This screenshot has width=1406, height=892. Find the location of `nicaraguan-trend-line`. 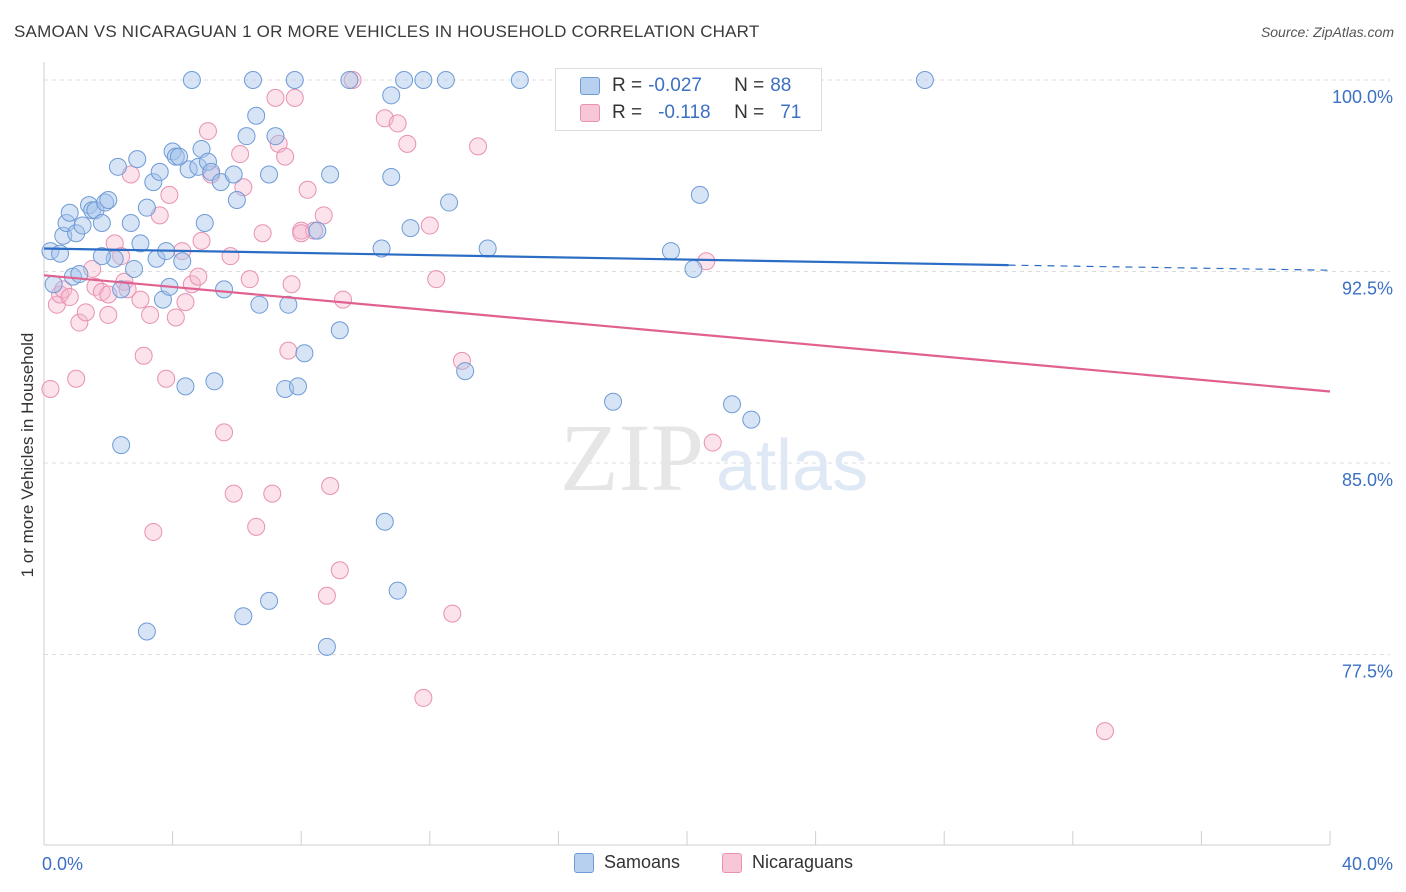

nicaraguan-trend-line is located at coordinates (687, 333).